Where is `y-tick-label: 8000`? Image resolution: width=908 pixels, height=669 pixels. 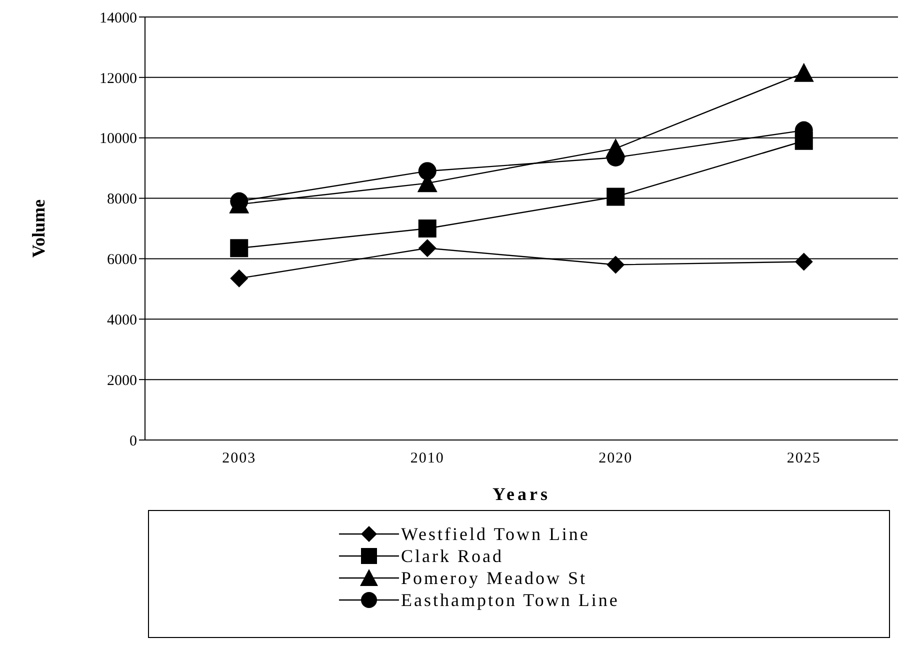
y-tick-label: 8000 is located at coordinates (122, 200).